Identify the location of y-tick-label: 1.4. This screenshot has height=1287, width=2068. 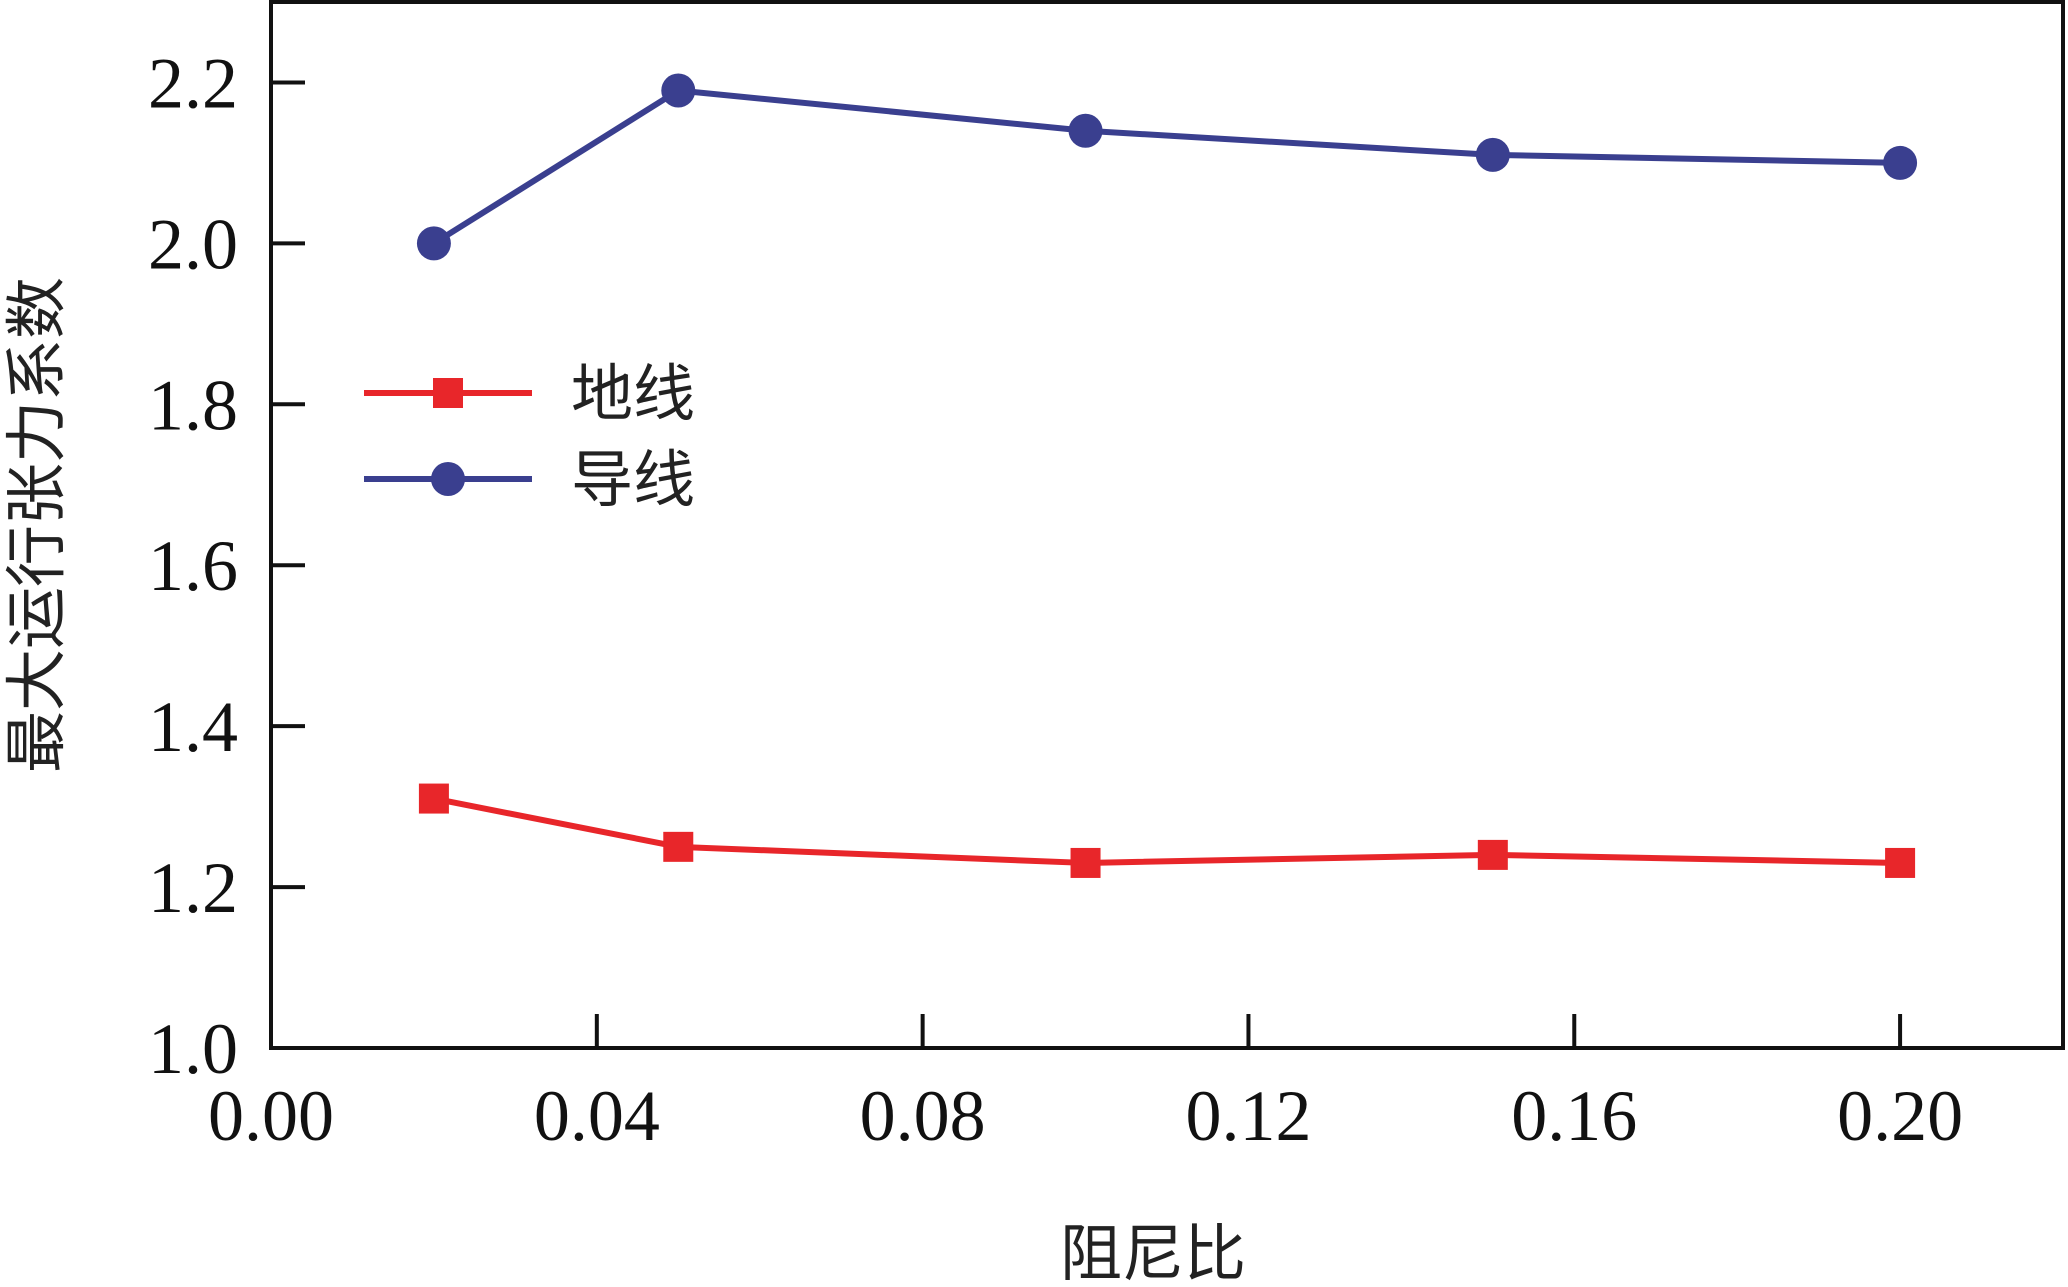
(193, 727).